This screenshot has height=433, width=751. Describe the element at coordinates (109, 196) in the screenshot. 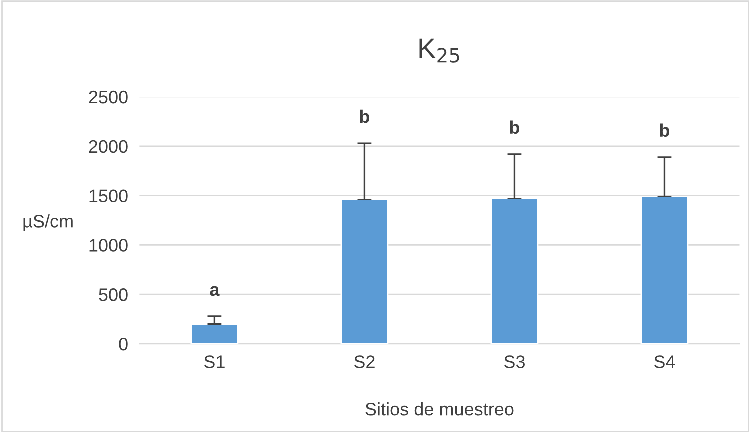

I see `y-tick-label: 1500` at that location.